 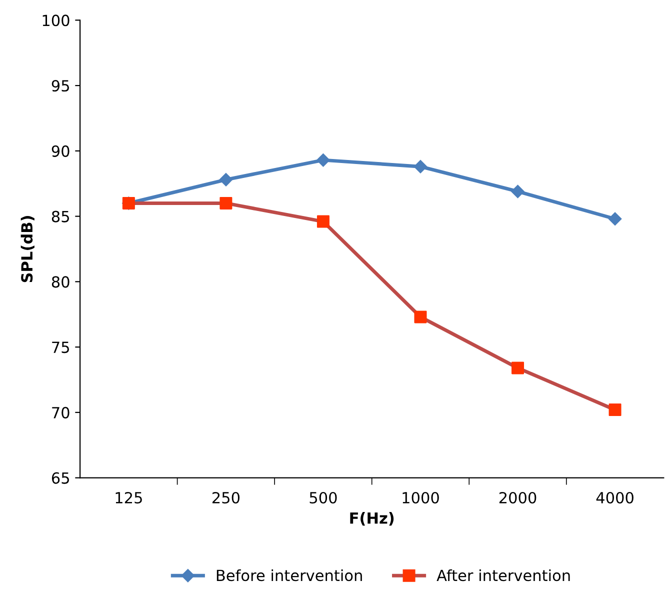 What do you see at coordinates (61, 151) in the screenshot?
I see `y-tick-label: 90` at bounding box center [61, 151].